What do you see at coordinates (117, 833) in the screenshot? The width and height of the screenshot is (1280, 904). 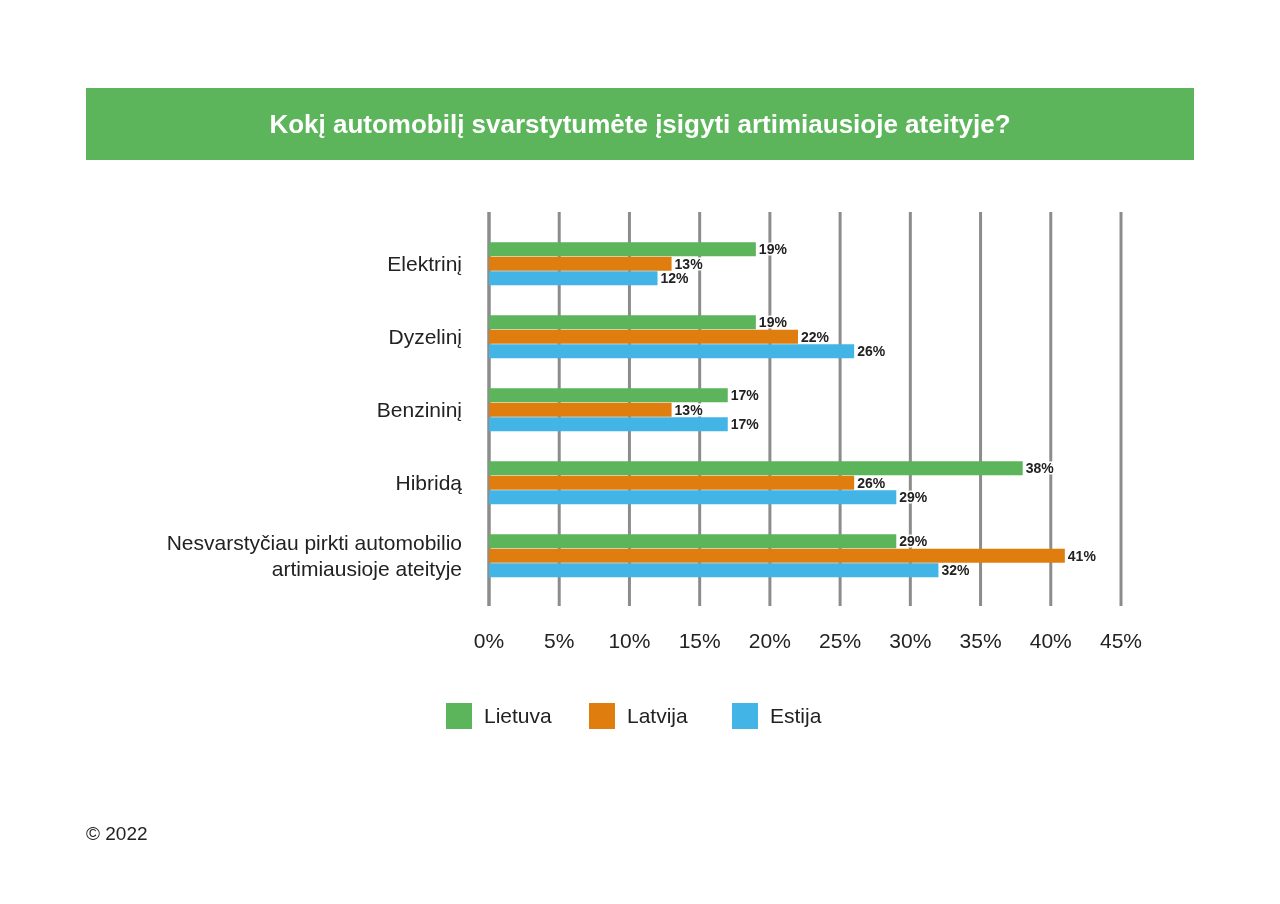 I see `text: © 2022` at bounding box center [117, 833].